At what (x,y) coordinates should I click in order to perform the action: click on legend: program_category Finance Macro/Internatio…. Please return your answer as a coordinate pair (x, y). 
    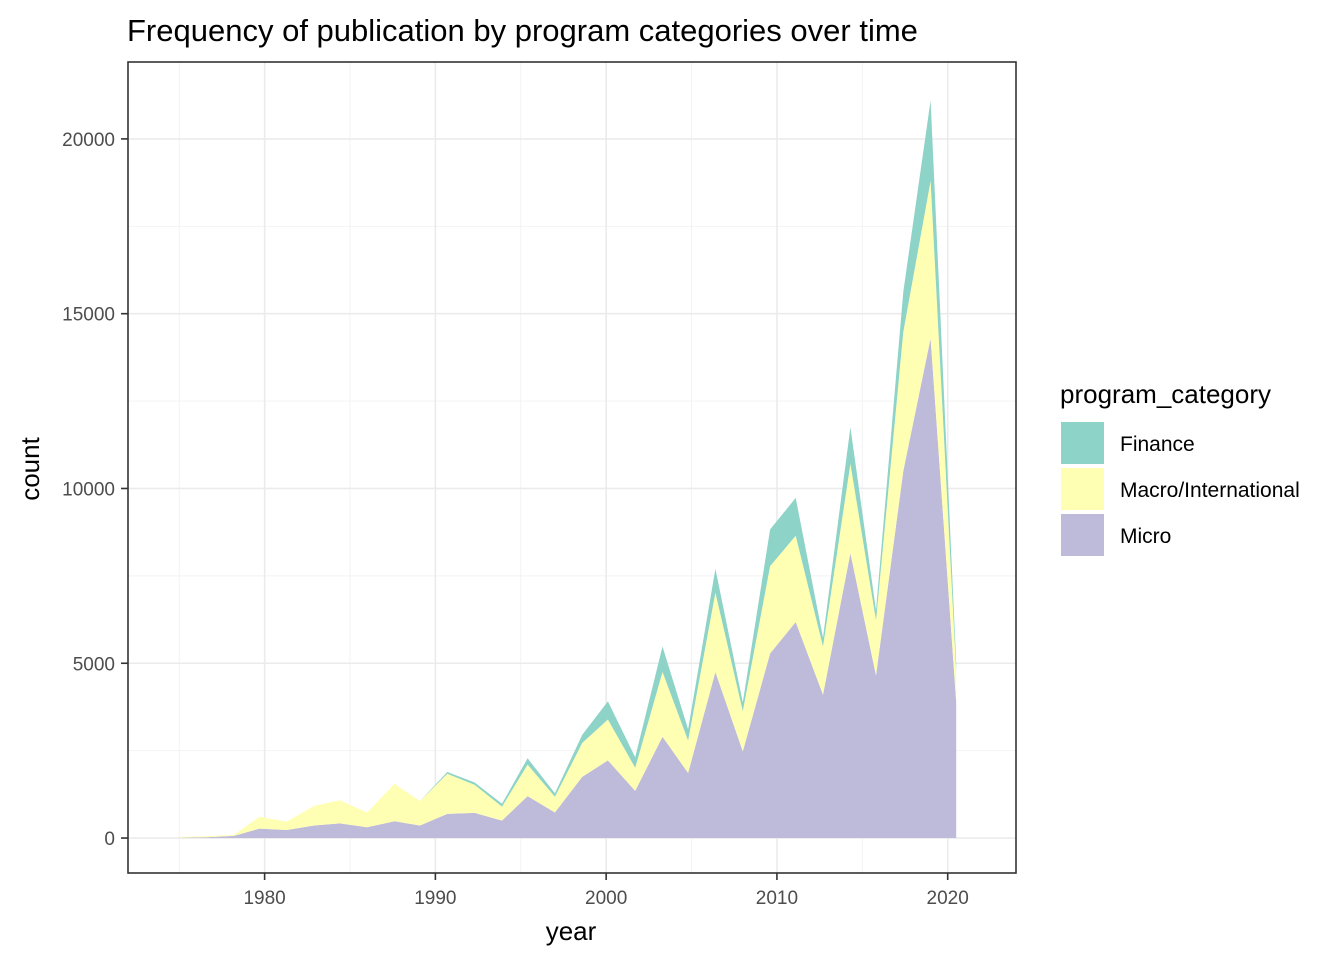
    Looking at the image, I should click on (1180, 467).